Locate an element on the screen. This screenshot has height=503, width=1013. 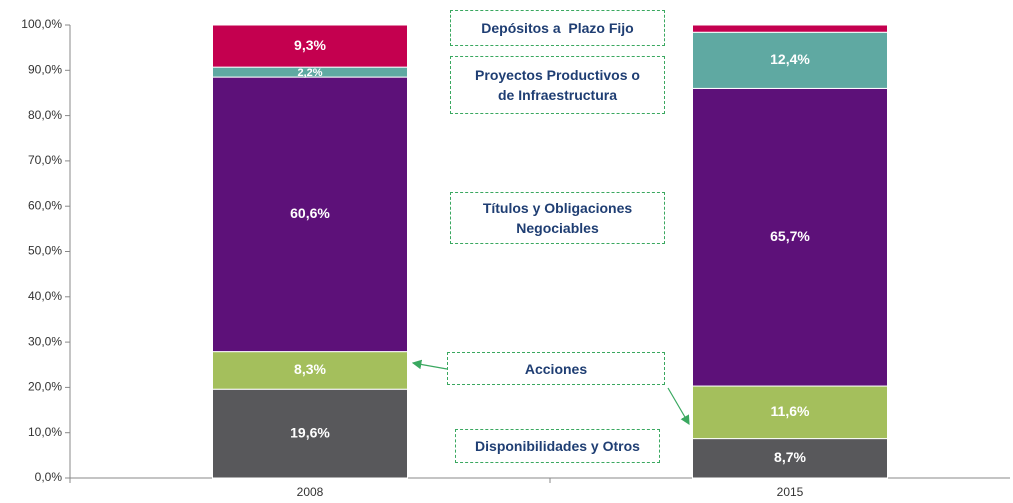
legend-entry: Depósitos a Plazo Fijo is located at coordinates (557, 28).